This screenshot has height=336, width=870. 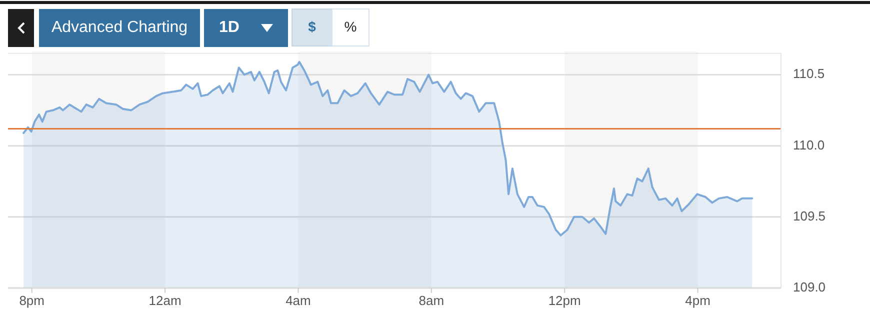 What do you see at coordinates (165, 300) in the screenshot?
I see `x-tick-label: 12am` at bounding box center [165, 300].